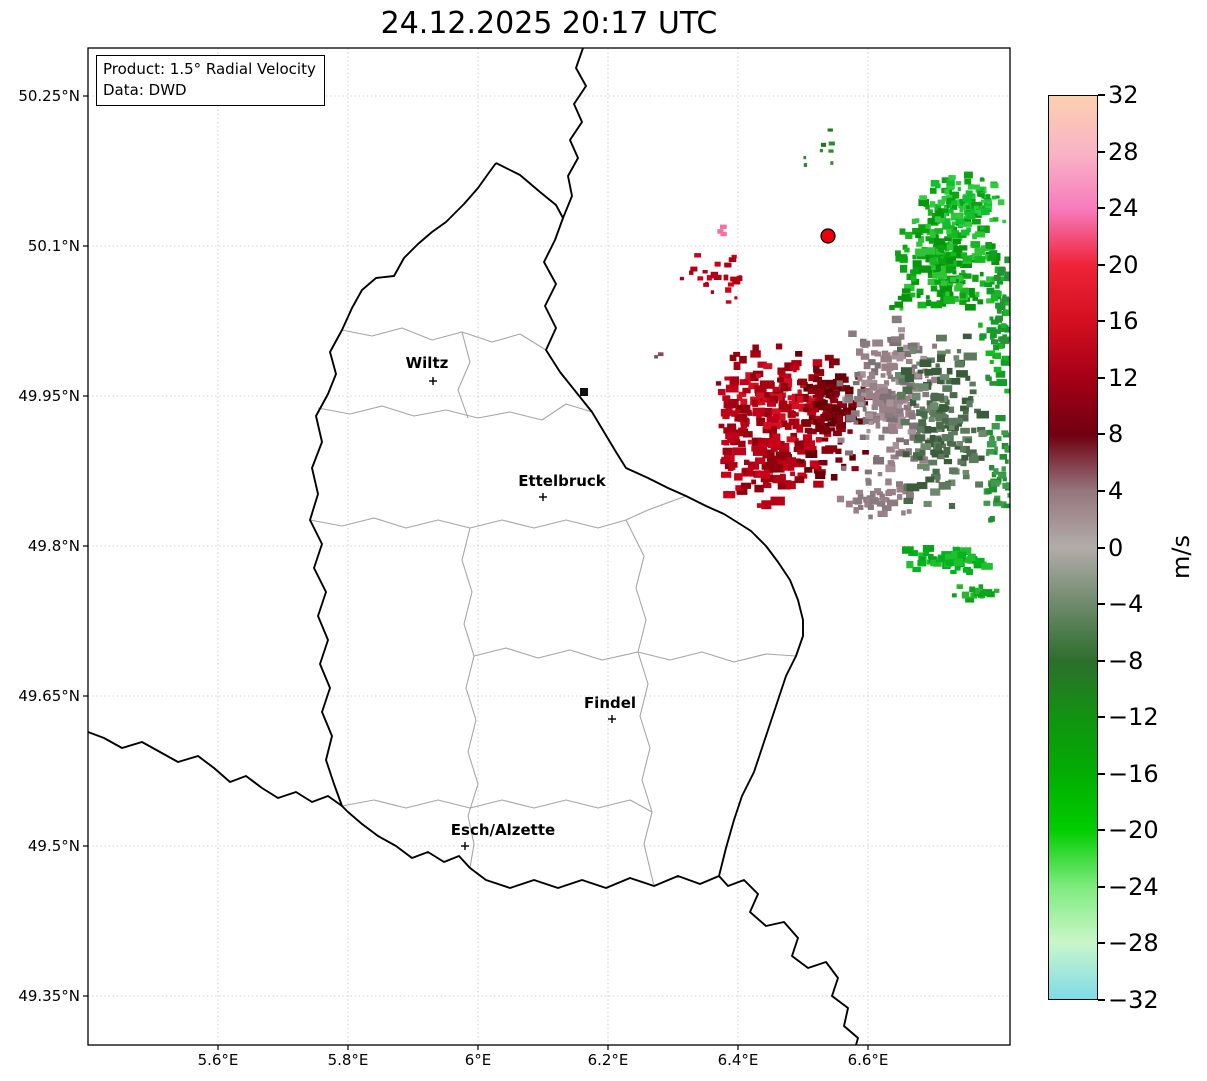 This screenshot has width=1207, height=1081. What do you see at coordinates (218, 1060) in the screenshot?
I see `x-axis-tick-label: 5.6°E` at bounding box center [218, 1060].